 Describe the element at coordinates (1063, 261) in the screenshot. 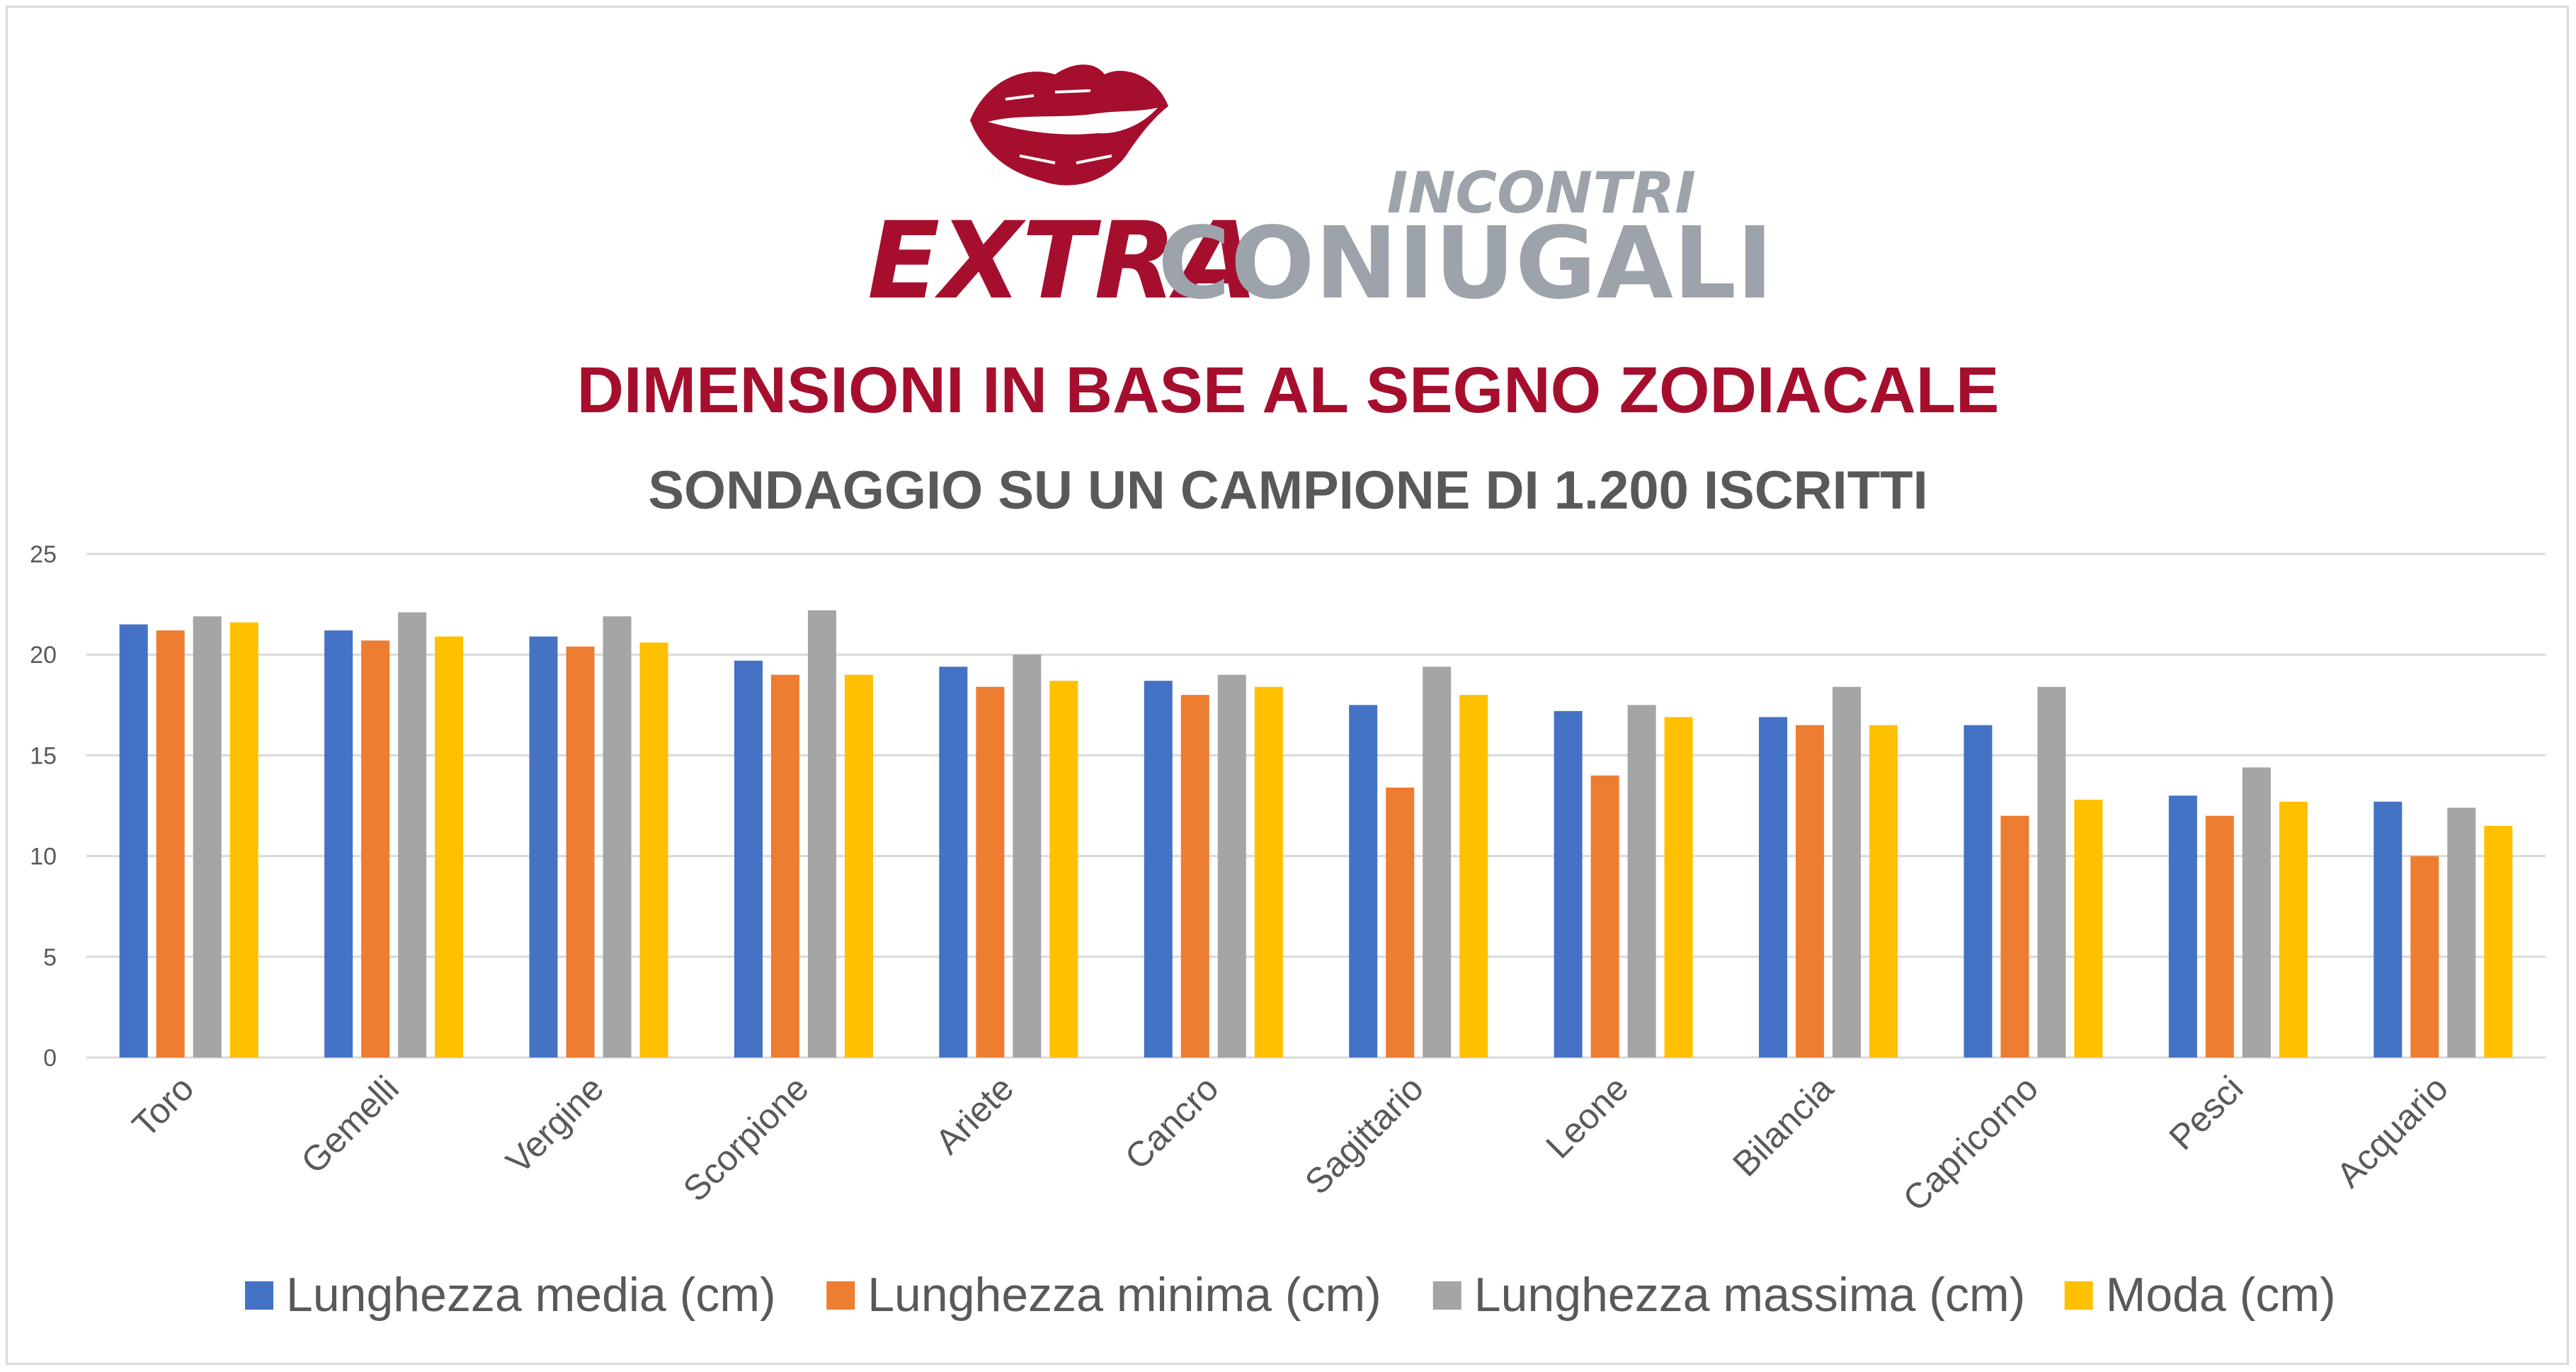

I see `logo-word-red: EXTRA` at that location.